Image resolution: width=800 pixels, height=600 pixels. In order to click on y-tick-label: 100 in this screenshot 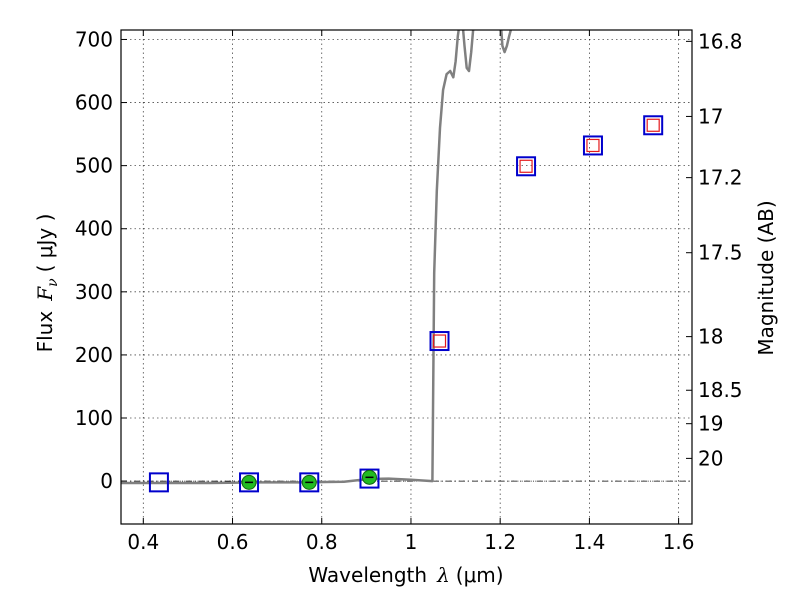, I will do `click(94, 418)`.